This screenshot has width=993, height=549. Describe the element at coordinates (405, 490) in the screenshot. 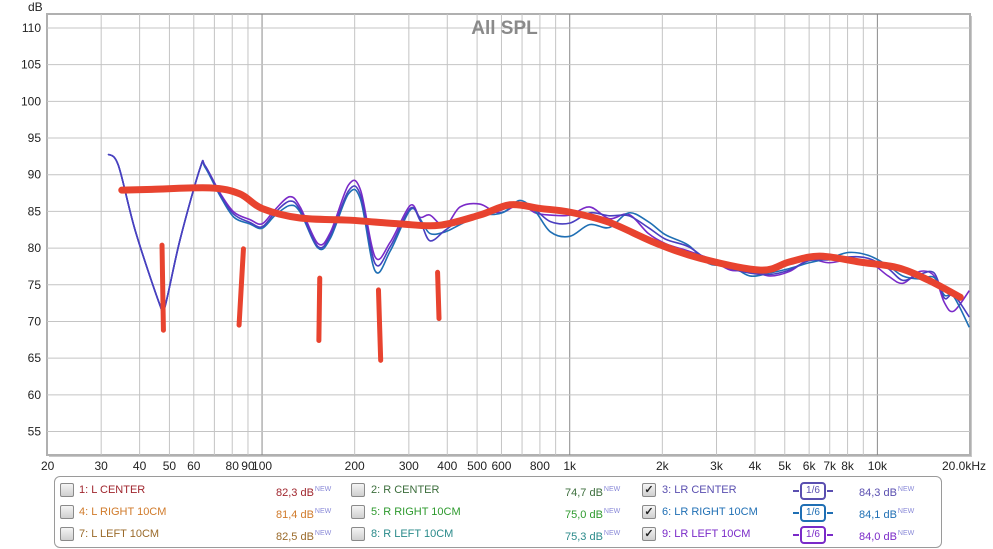

I see `measurement-label: 2: R CENTER` at that location.